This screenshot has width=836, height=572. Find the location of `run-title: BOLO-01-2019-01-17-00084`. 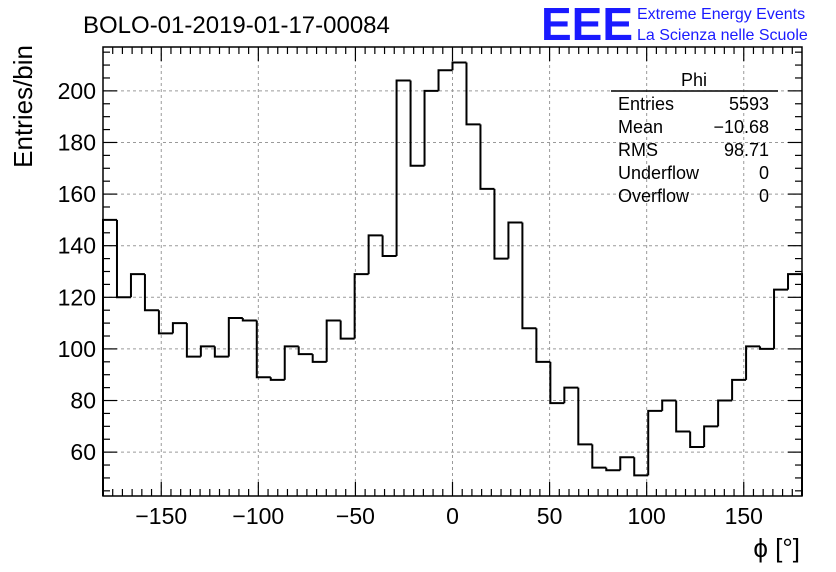

run-title: BOLO-01-2019-01-17-00084 is located at coordinates (236, 25).